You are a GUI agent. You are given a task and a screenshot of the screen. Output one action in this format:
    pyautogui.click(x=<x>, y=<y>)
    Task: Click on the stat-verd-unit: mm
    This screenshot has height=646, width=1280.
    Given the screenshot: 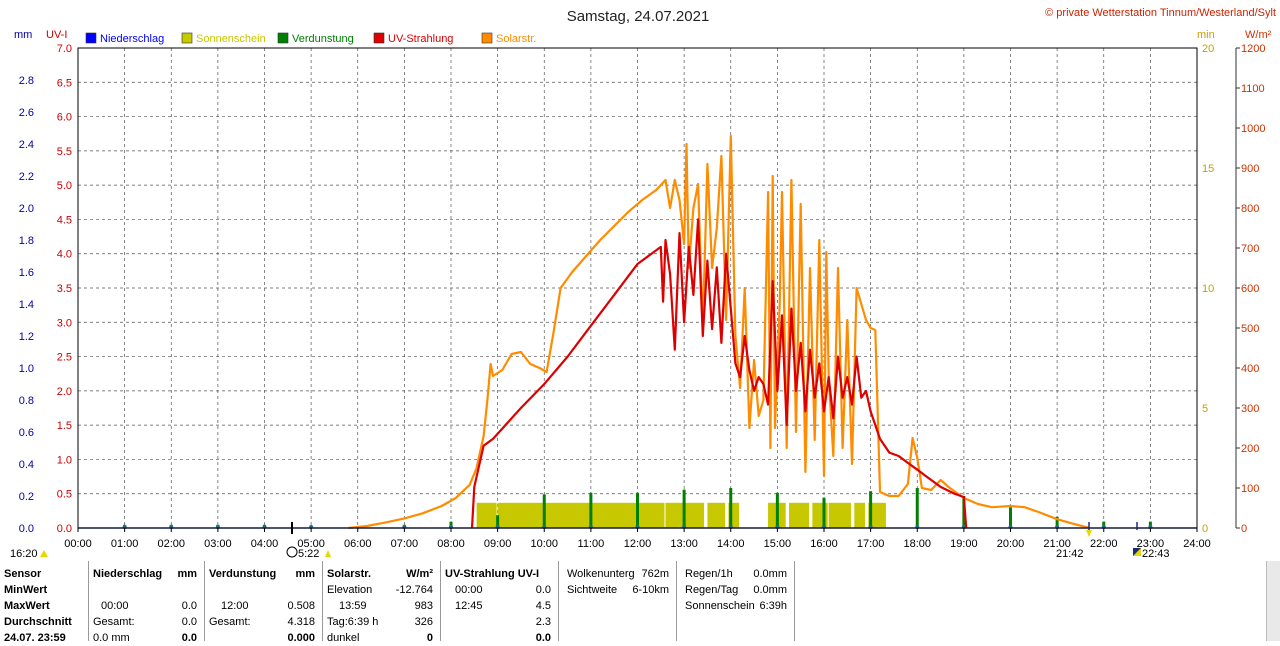 What is the action you would take?
    pyautogui.click(x=305, y=574)
    